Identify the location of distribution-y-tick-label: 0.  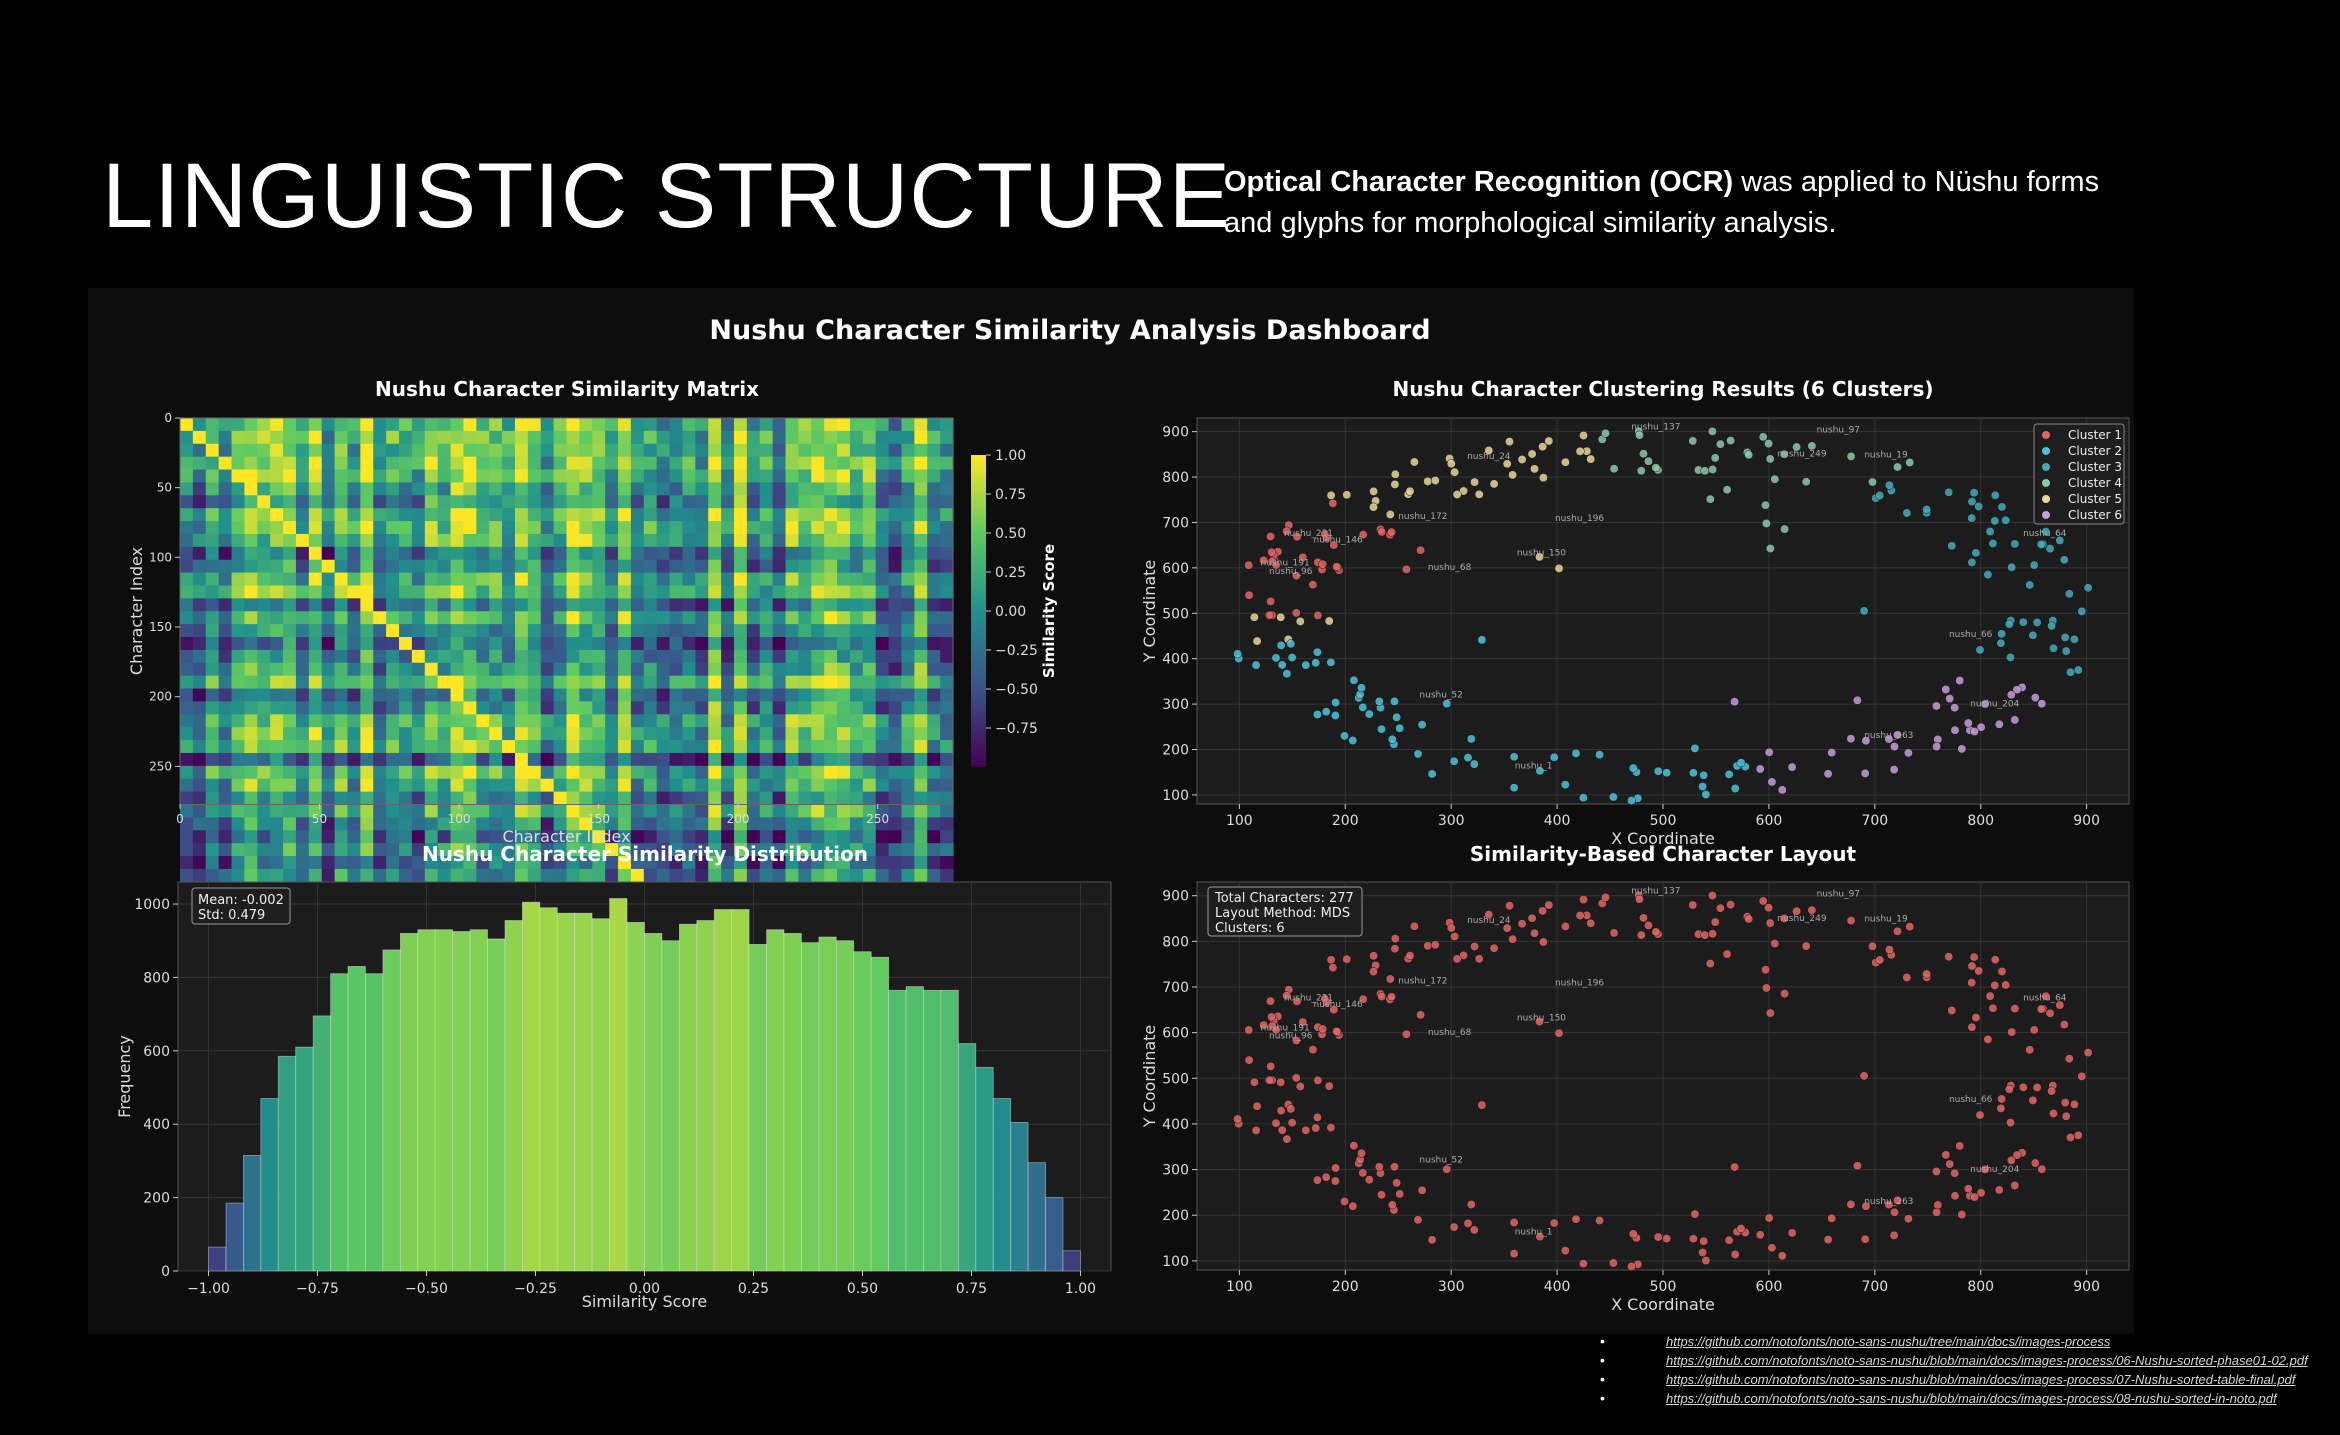
(165, 1272).